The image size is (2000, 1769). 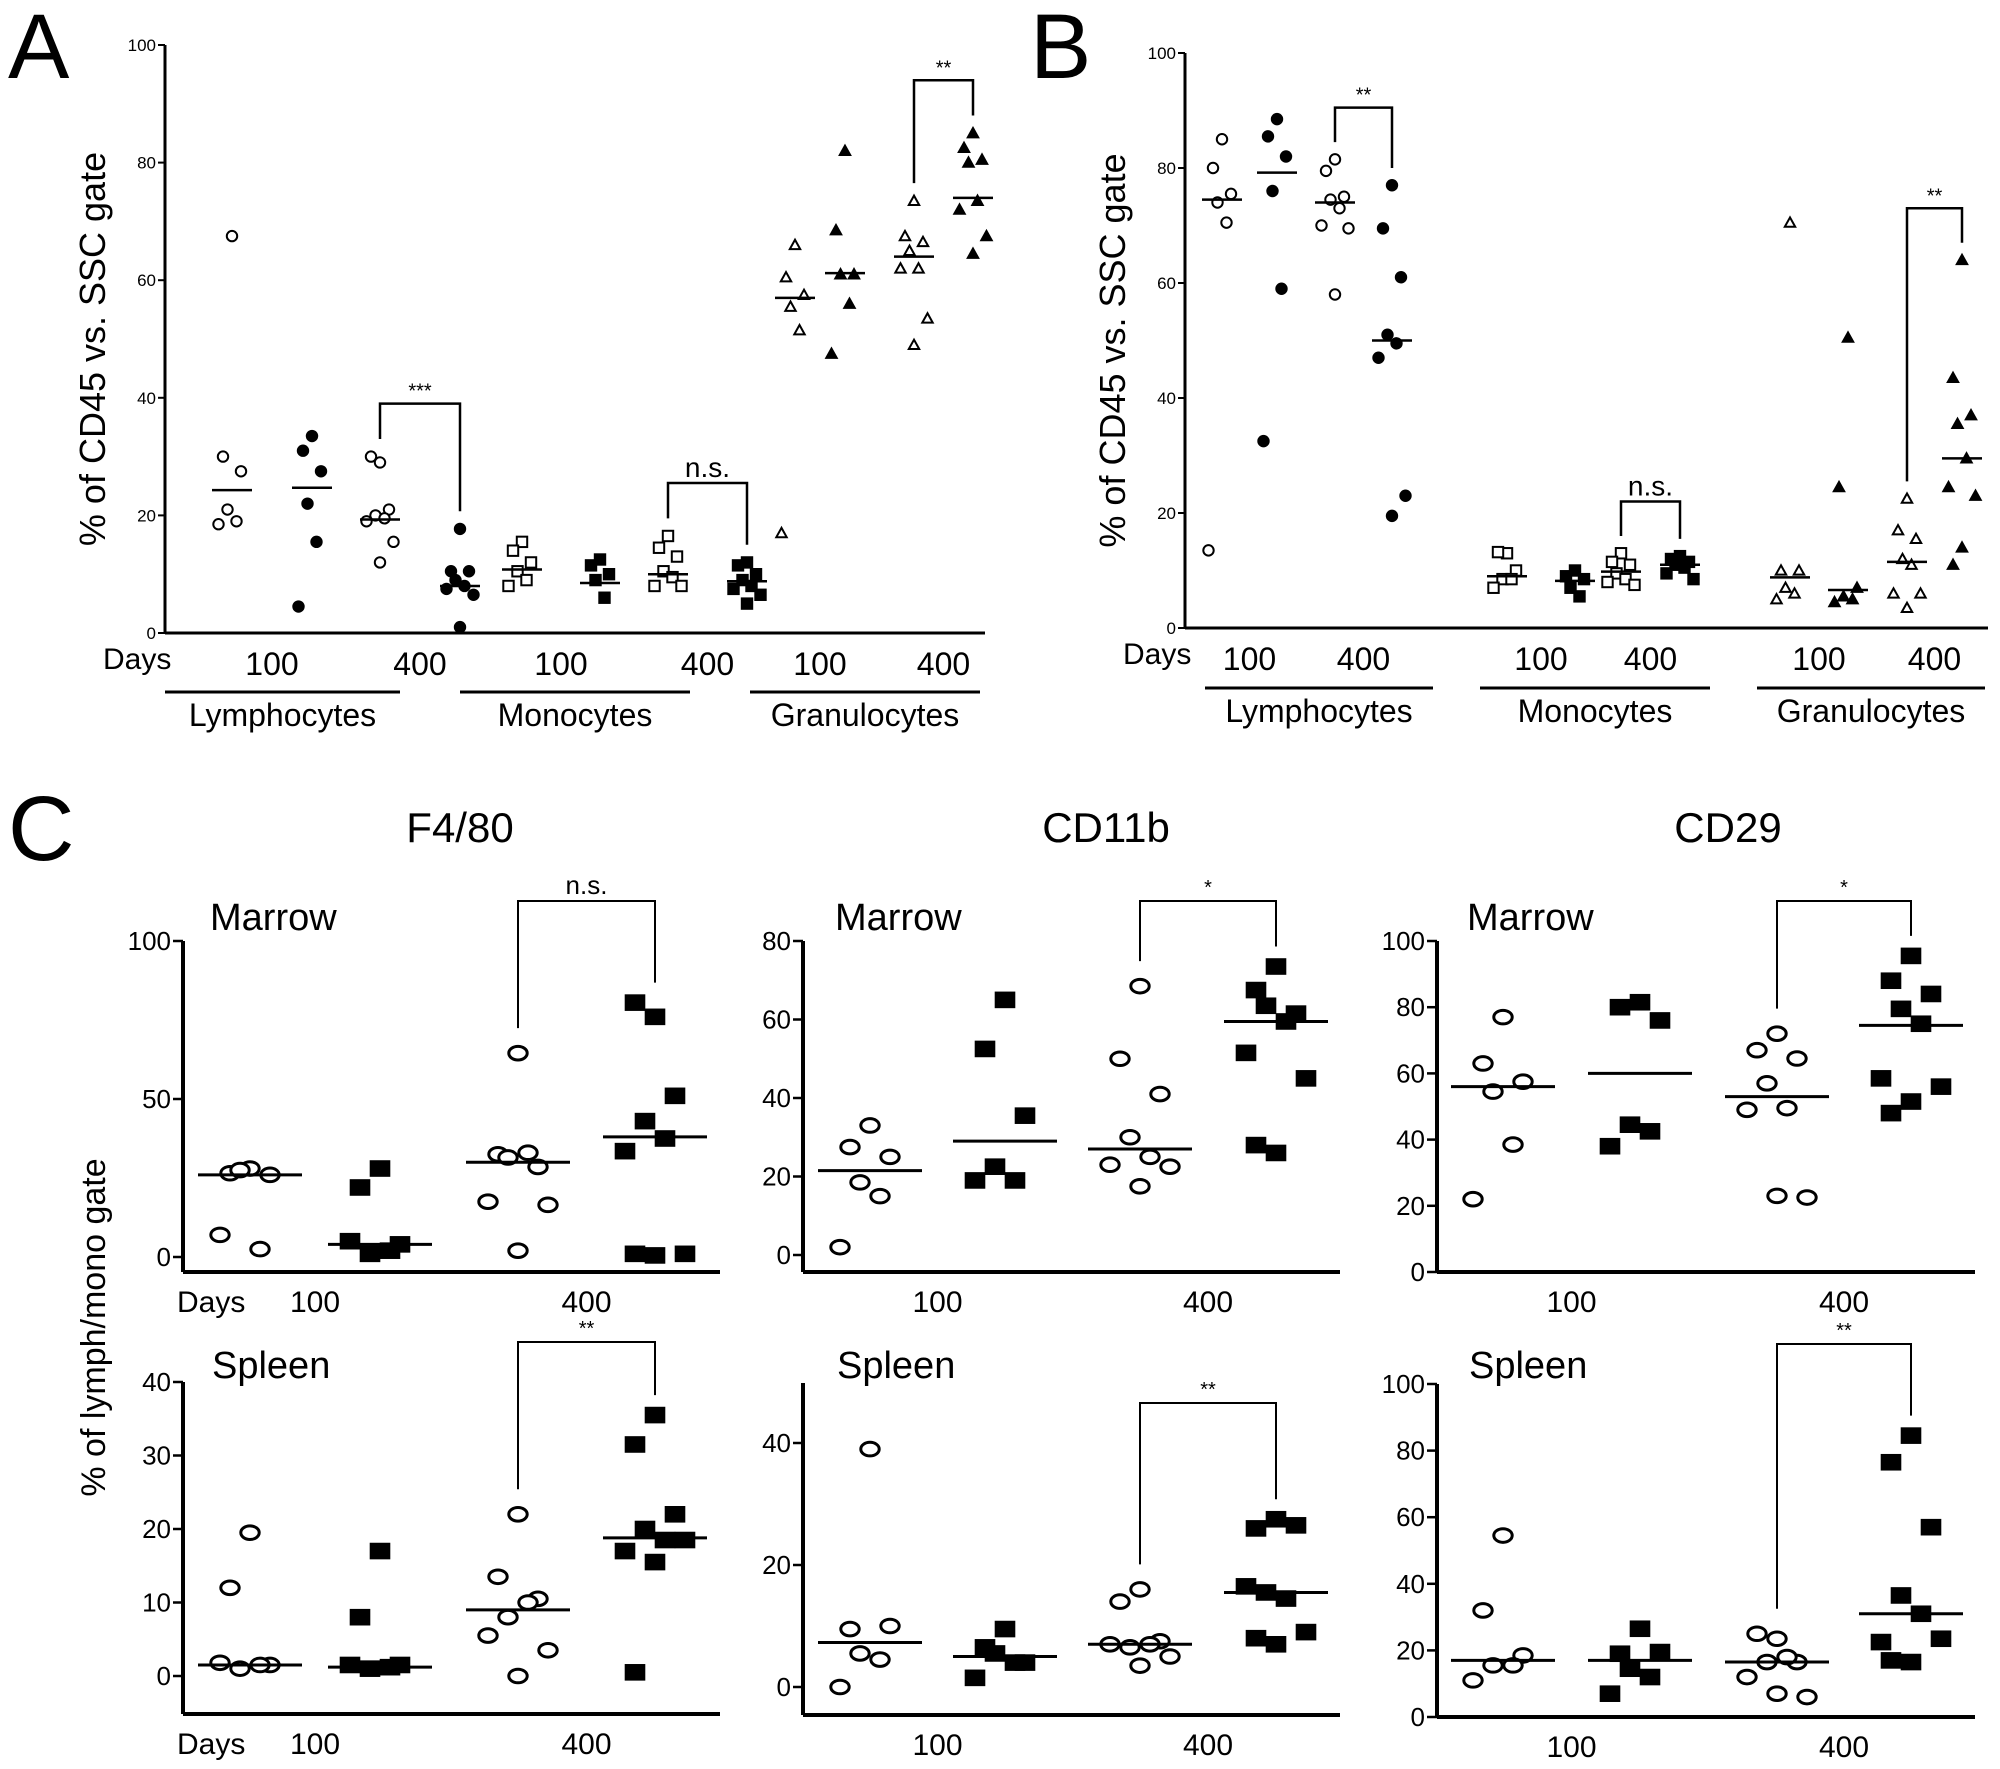 What do you see at coordinates (164, 1257) in the screenshot?
I see `y-tick-label: 0` at bounding box center [164, 1257].